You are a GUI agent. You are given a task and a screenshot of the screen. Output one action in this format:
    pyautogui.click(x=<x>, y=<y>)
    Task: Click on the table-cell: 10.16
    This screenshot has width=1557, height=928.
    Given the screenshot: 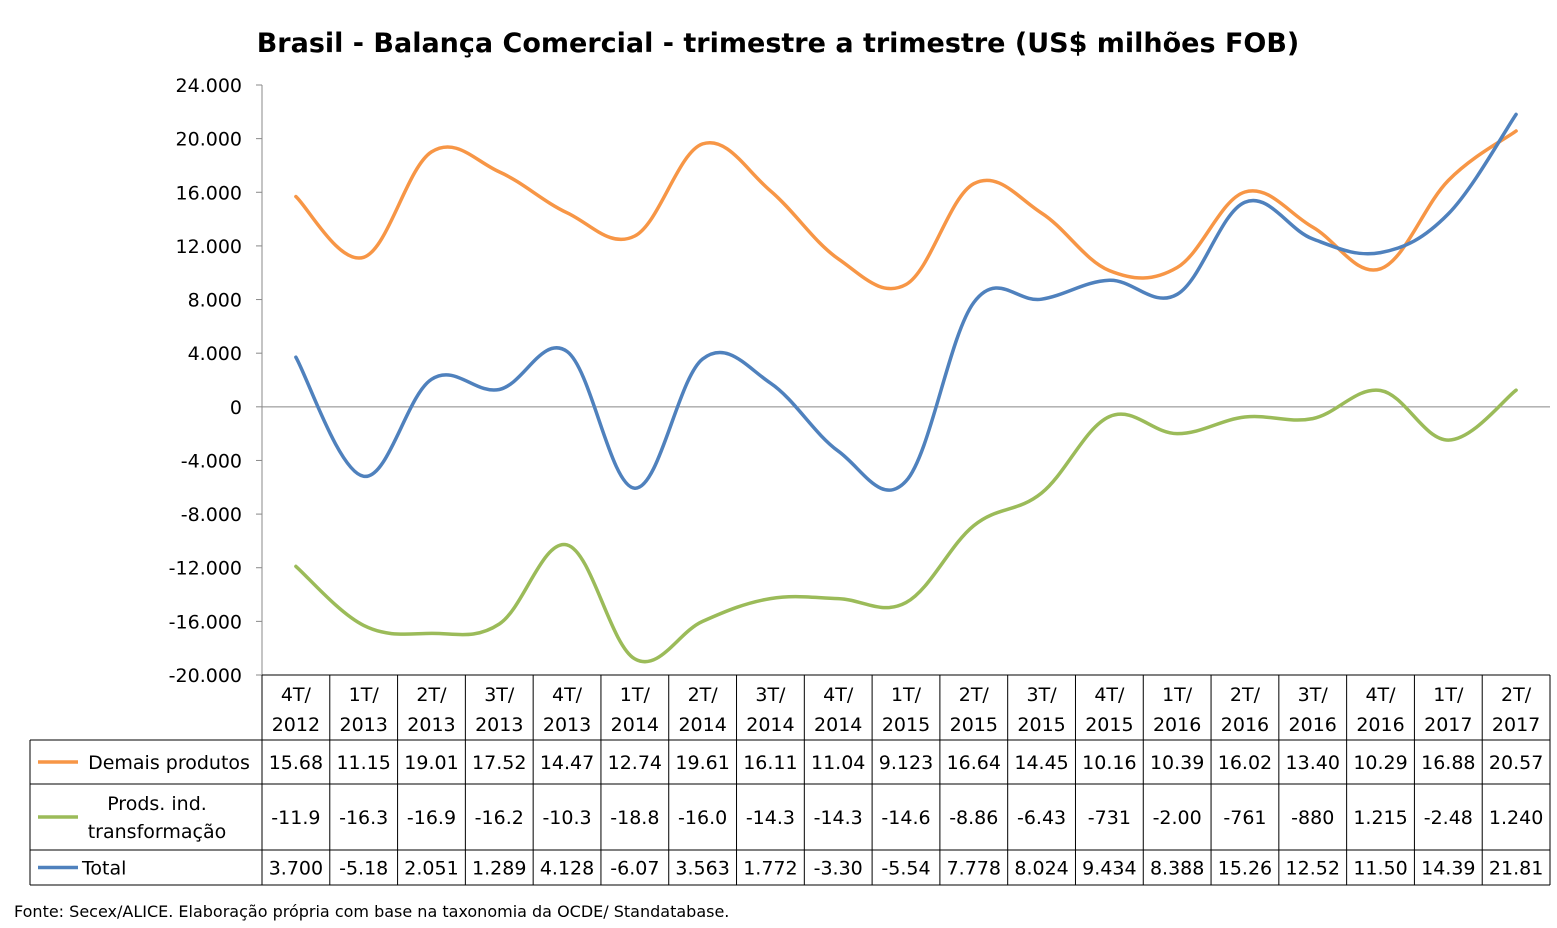 What is the action you would take?
    pyautogui.click(x=1109, y=763)
    